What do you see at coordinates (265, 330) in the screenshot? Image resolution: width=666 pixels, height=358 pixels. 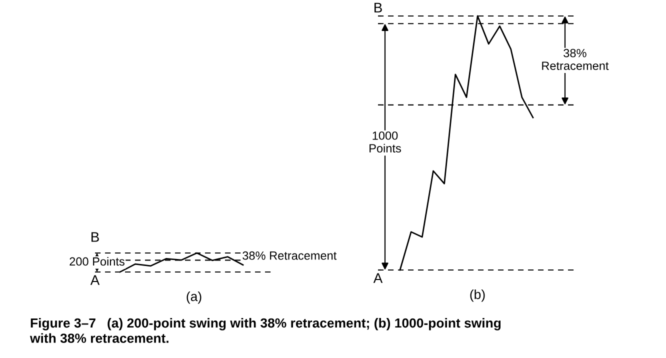 I see `caption: Figure 3–7 (a) 200-point swing with 38% retracement; (b) 1000-point swing with 38% retracement.` at bounding box center [265, 330].